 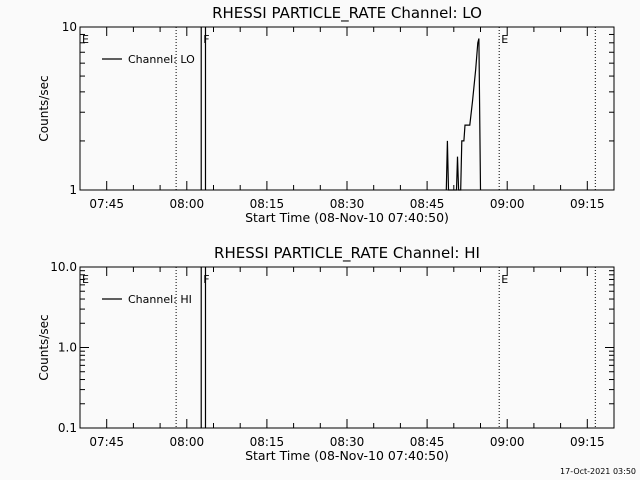 I want to click on panel-2-xtick-label: 08:15, so click(x=267, y=442).